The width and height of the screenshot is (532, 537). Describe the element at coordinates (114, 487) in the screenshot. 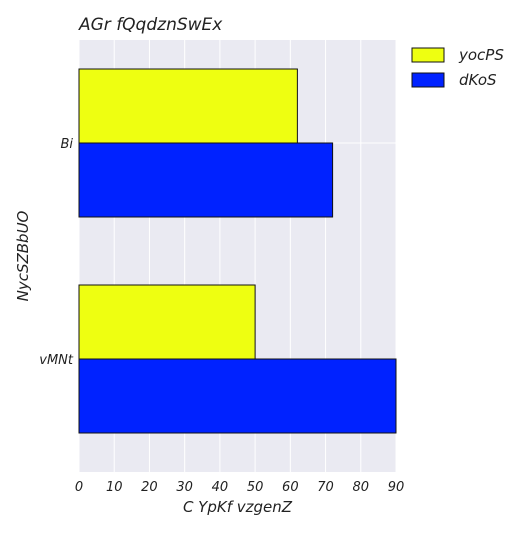

I see `x-tick-label: 10` at that location.